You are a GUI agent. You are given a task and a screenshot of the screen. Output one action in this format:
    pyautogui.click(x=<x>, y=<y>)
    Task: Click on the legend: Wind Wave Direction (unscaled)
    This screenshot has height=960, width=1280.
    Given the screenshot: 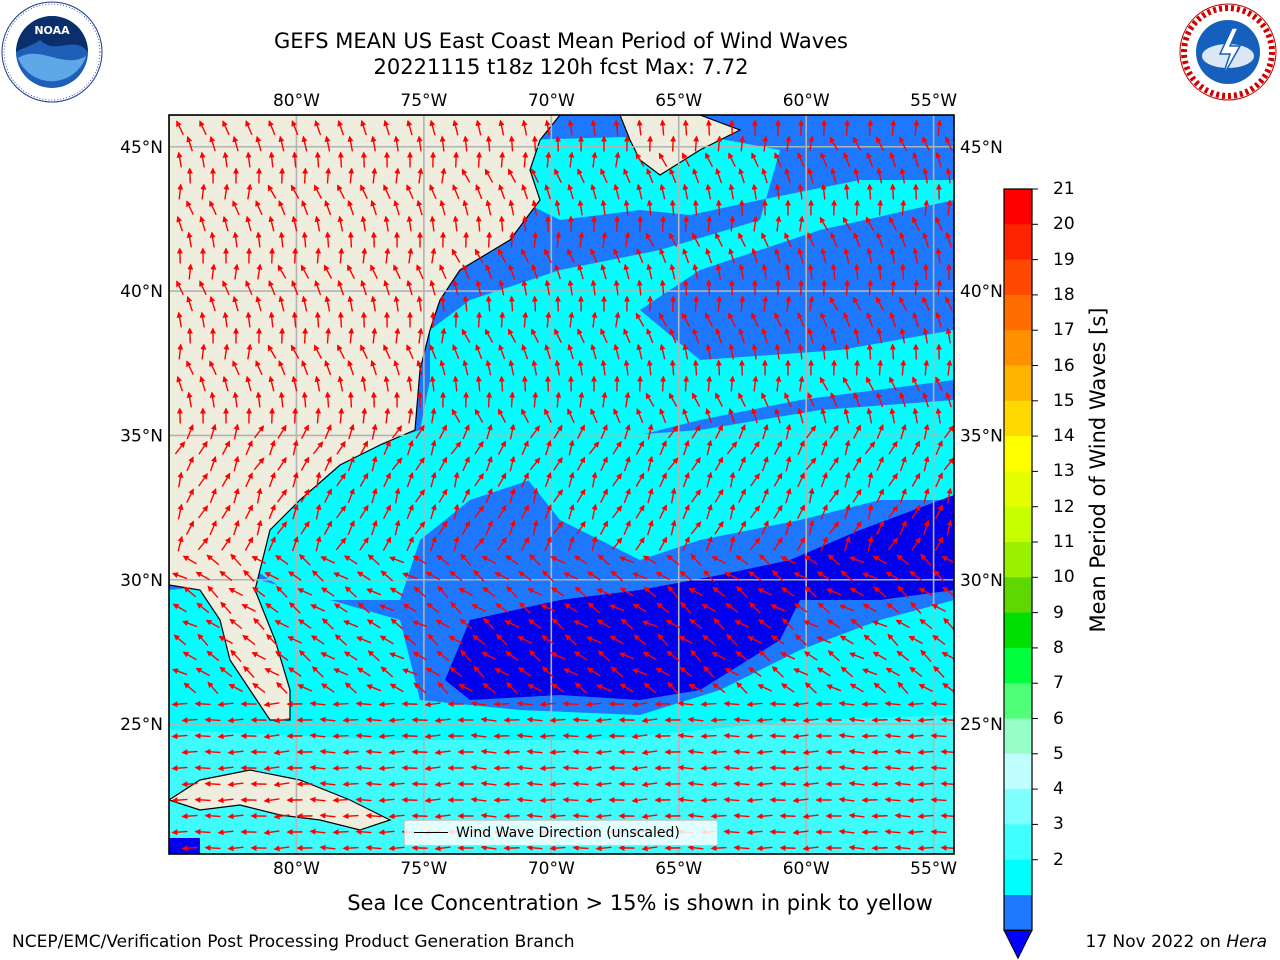 What is the action you would take?
    pyautogui.click(x=561, y=833)
    